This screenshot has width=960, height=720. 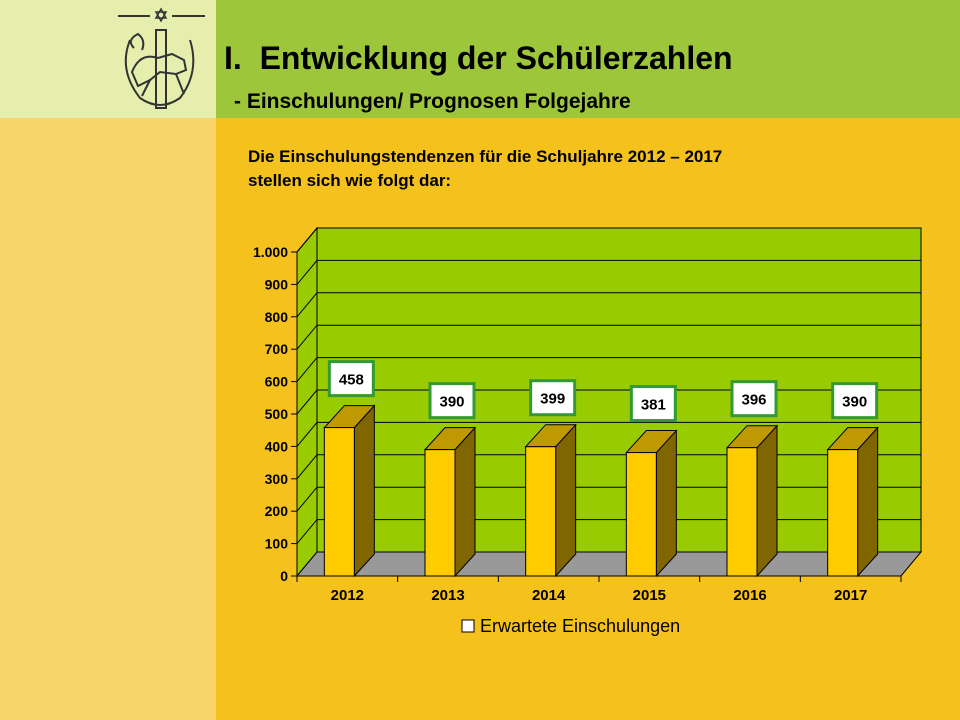 I want to click on y-tick-label: 1.000, so click(x=270, y=252).